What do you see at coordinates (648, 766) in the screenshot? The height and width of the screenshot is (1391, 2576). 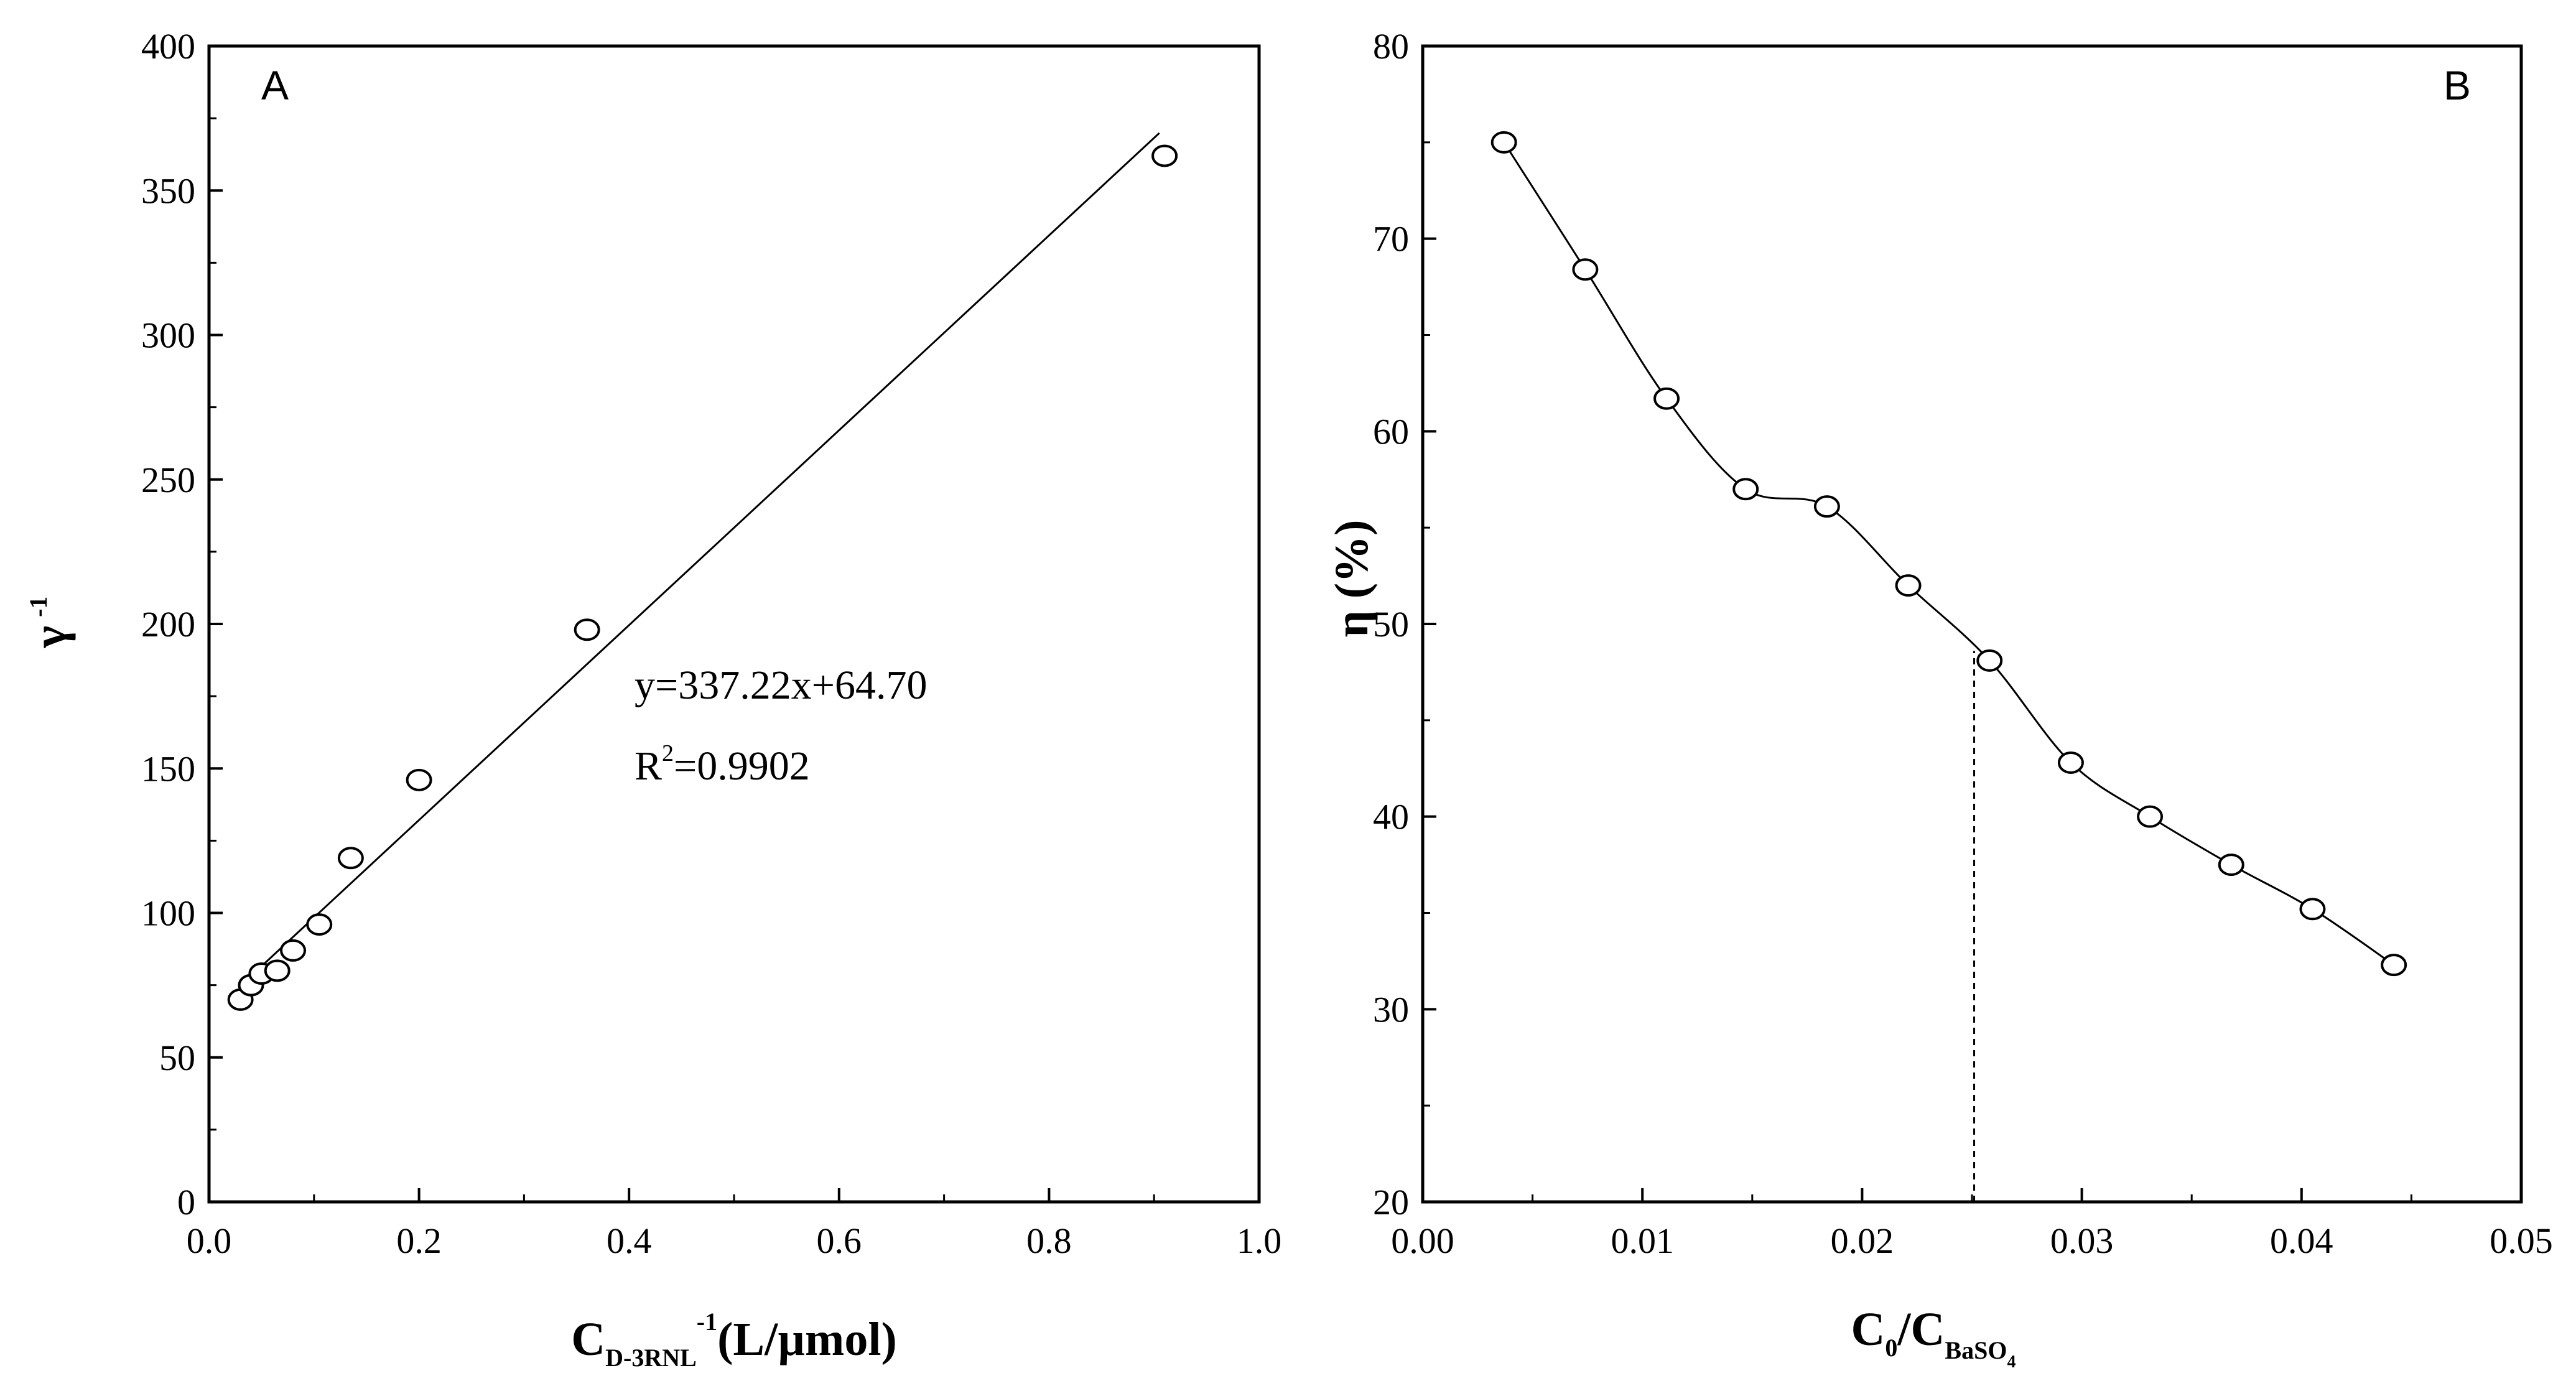 I see `panel-a-r2-prefix: R` at bounding box center [648, 766].